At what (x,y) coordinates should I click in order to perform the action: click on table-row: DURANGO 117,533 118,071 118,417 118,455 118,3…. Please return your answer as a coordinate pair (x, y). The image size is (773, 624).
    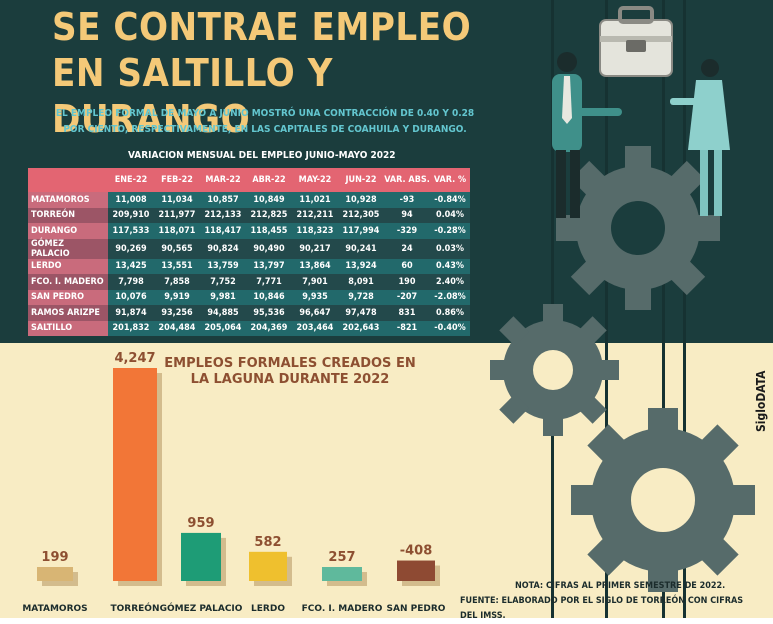
    Looking at the image, I should click on (249, 231).